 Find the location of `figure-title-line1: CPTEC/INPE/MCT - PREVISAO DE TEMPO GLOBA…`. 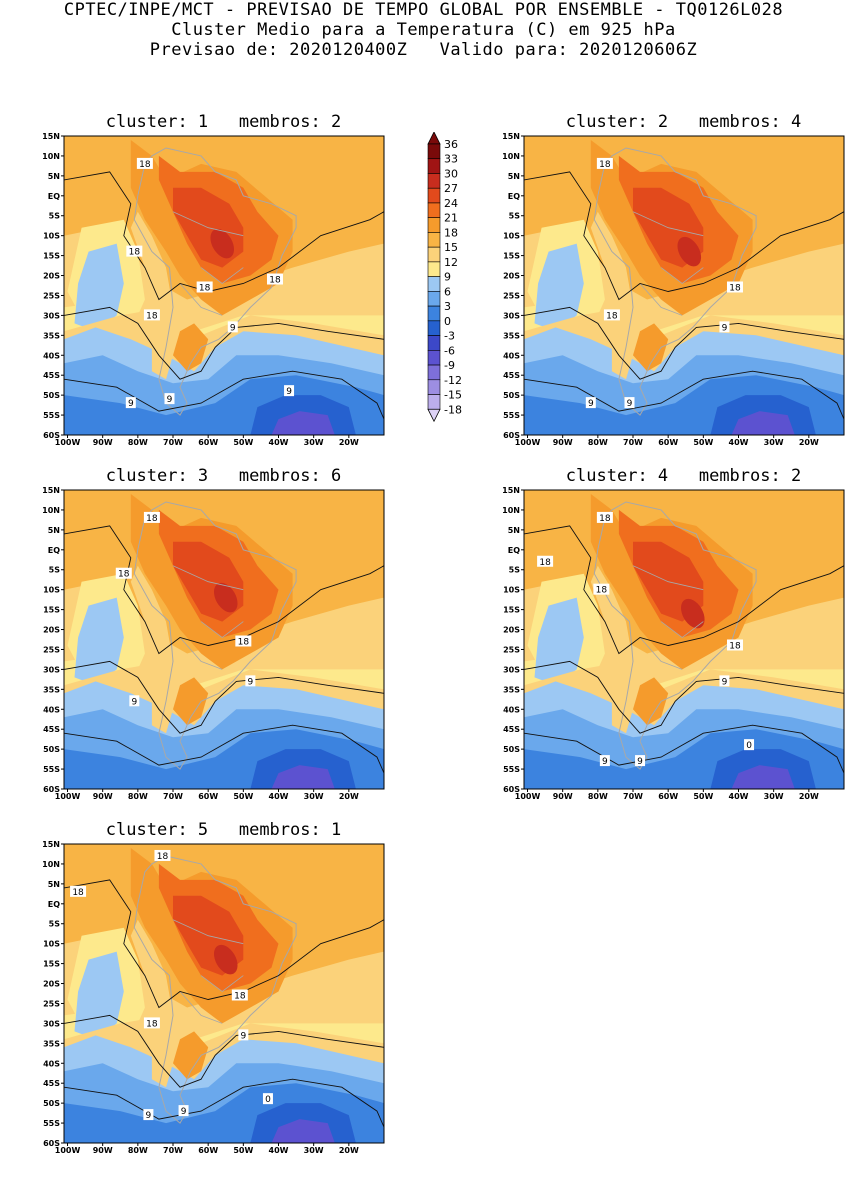

figure-title-line1: CPTEC/INPE/MCT - PREVISAO DE TEMPO GLOBA… is located at coordinates (423, 10).